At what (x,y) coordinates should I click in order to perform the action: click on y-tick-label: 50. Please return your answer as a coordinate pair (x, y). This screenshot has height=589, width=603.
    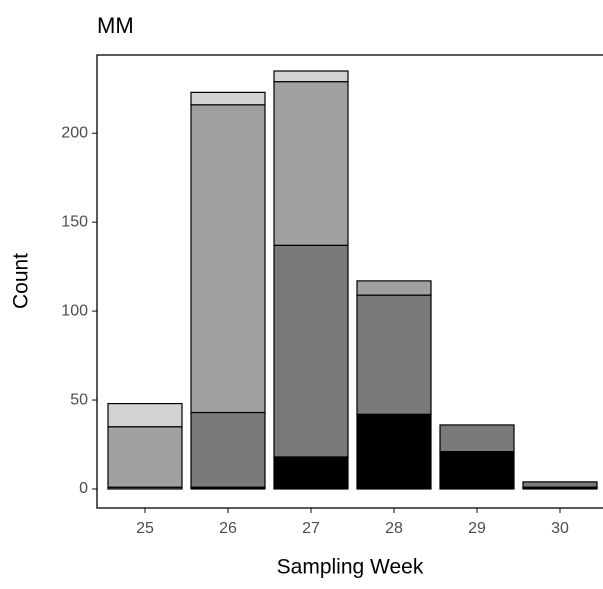
    Looking at the image, I should click on (79, 399).